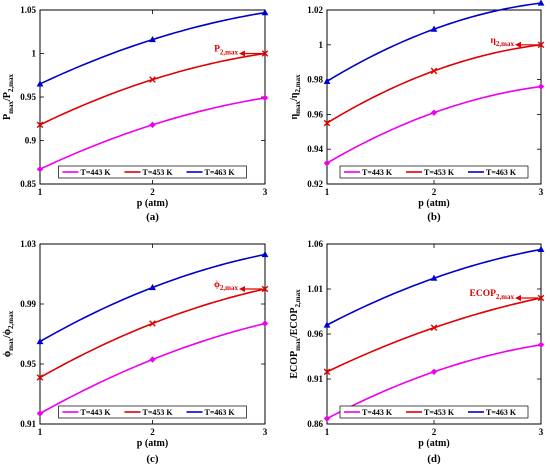 This screenshot has height=470, width=550. I want to click on panel-label: (c), so click(152, 459).